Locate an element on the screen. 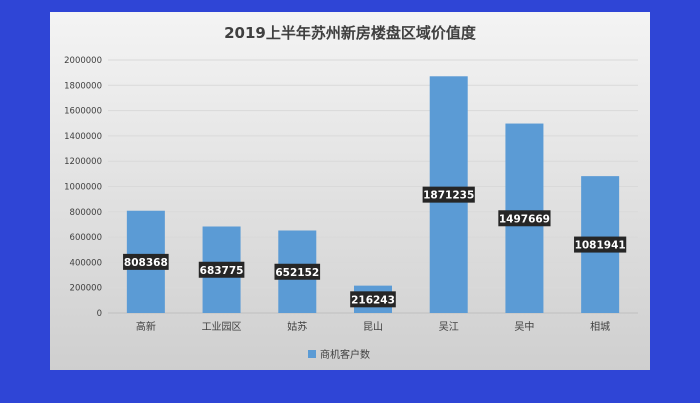  data-label: 652152 is located at coordinates (297, 273).